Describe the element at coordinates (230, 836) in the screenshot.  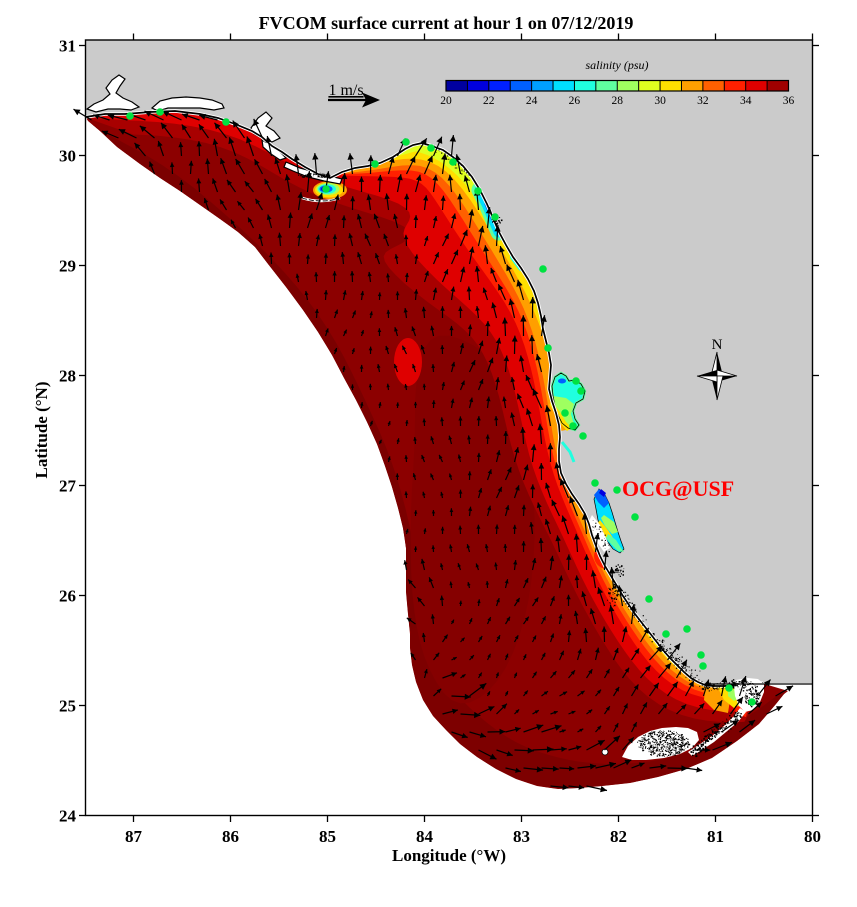
I see `svg-text: 86` at that location.